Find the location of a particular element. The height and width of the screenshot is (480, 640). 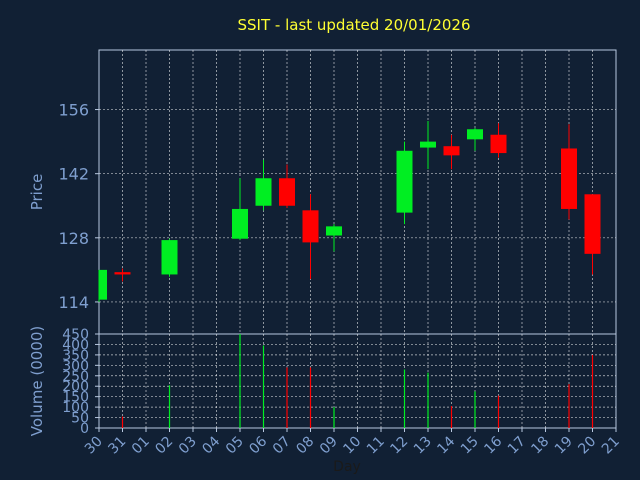

x-tick-label: 08 is located at coordinates (305, 446).